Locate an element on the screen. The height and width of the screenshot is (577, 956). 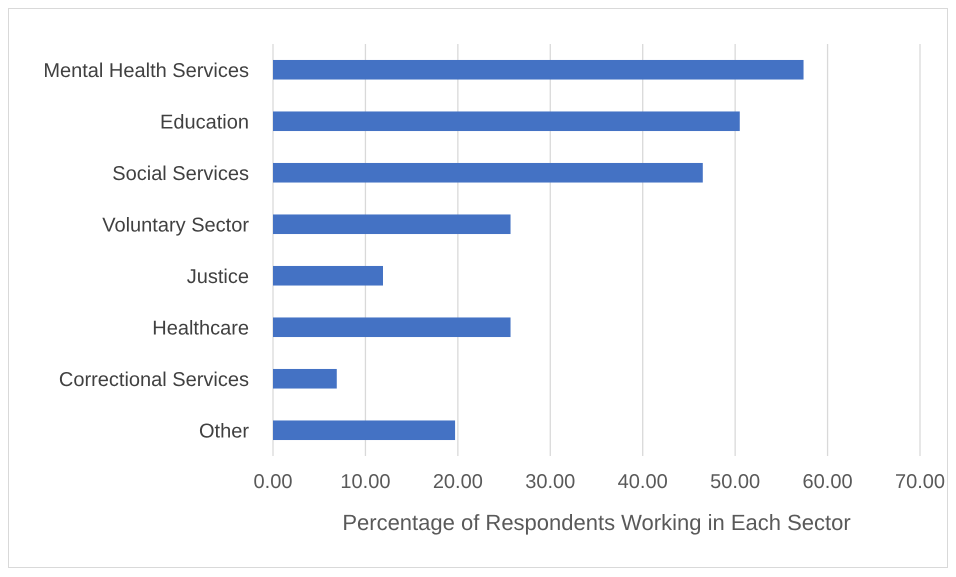
y-tick-label: Justice is located at coordinates (217, 277).